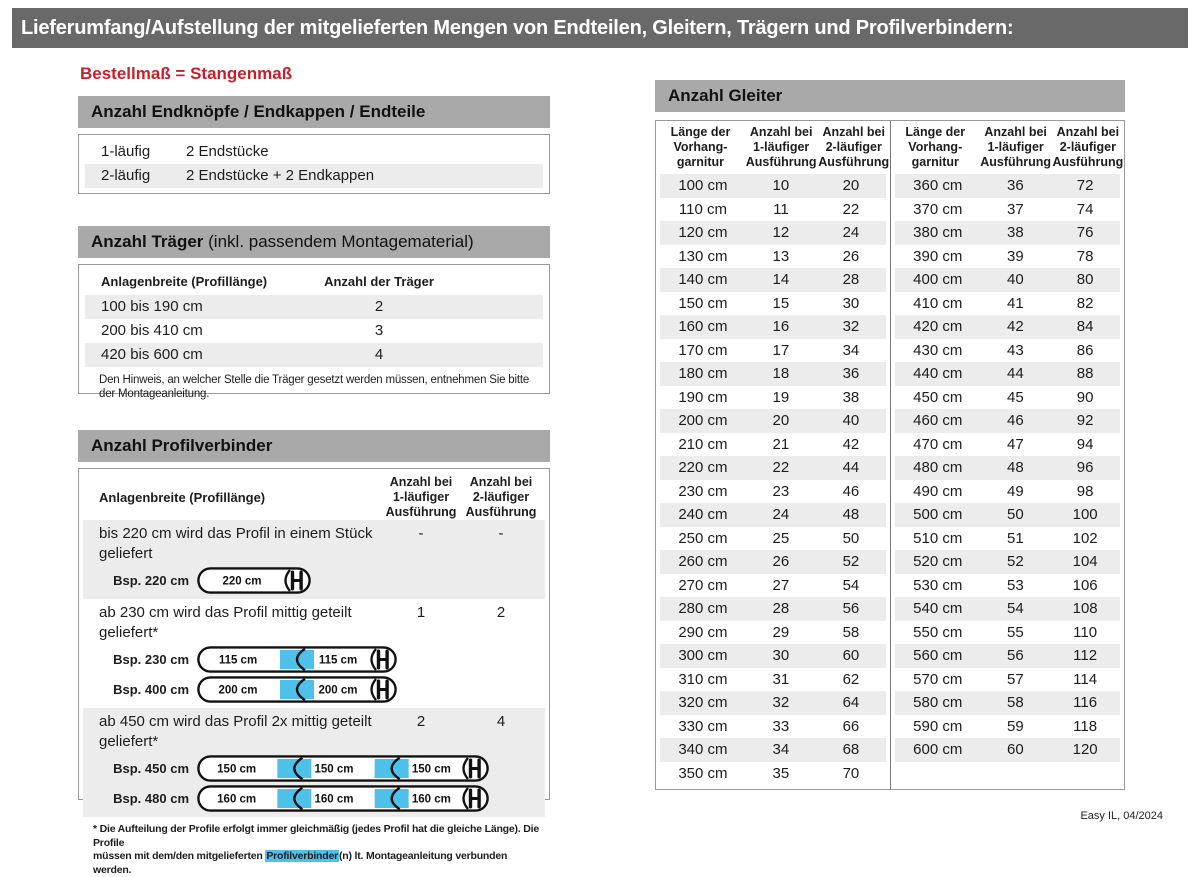 The image size is (1200, 877). What do you see at coordinates (1015, 585) in the screenshot?
I see `table-cell: 53` at bounding box center [1015, 585].